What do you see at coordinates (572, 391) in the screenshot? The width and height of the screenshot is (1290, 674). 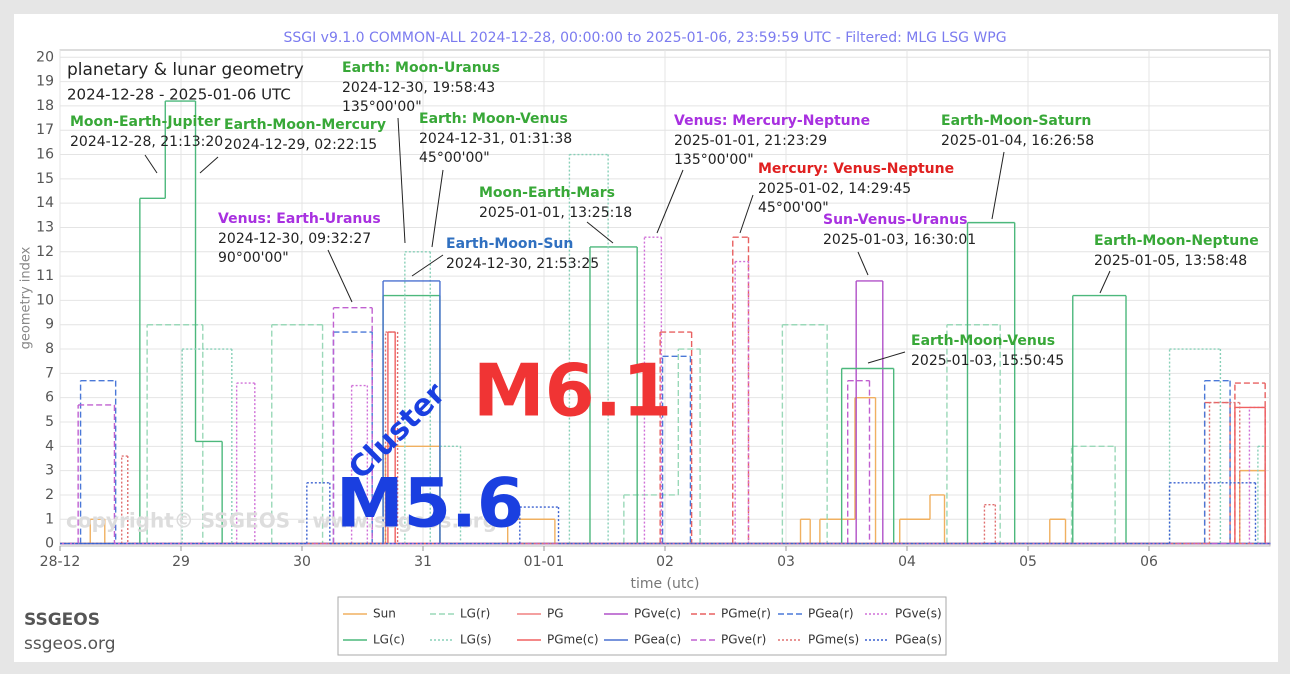 I see `magnitude-label: M6.1` at bounding box center [572, 391].